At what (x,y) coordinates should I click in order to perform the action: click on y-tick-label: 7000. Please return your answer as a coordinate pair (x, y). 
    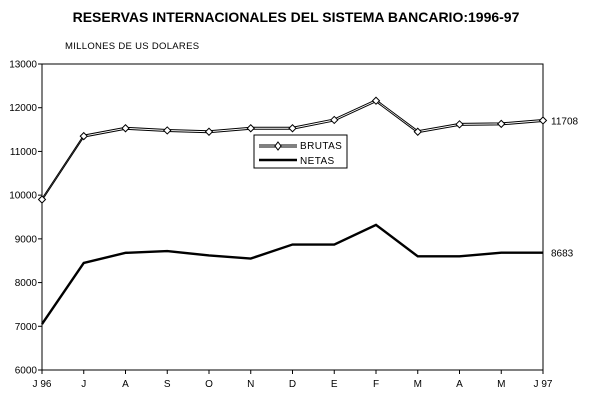
    Looking at the image, I should click on (26, 327).